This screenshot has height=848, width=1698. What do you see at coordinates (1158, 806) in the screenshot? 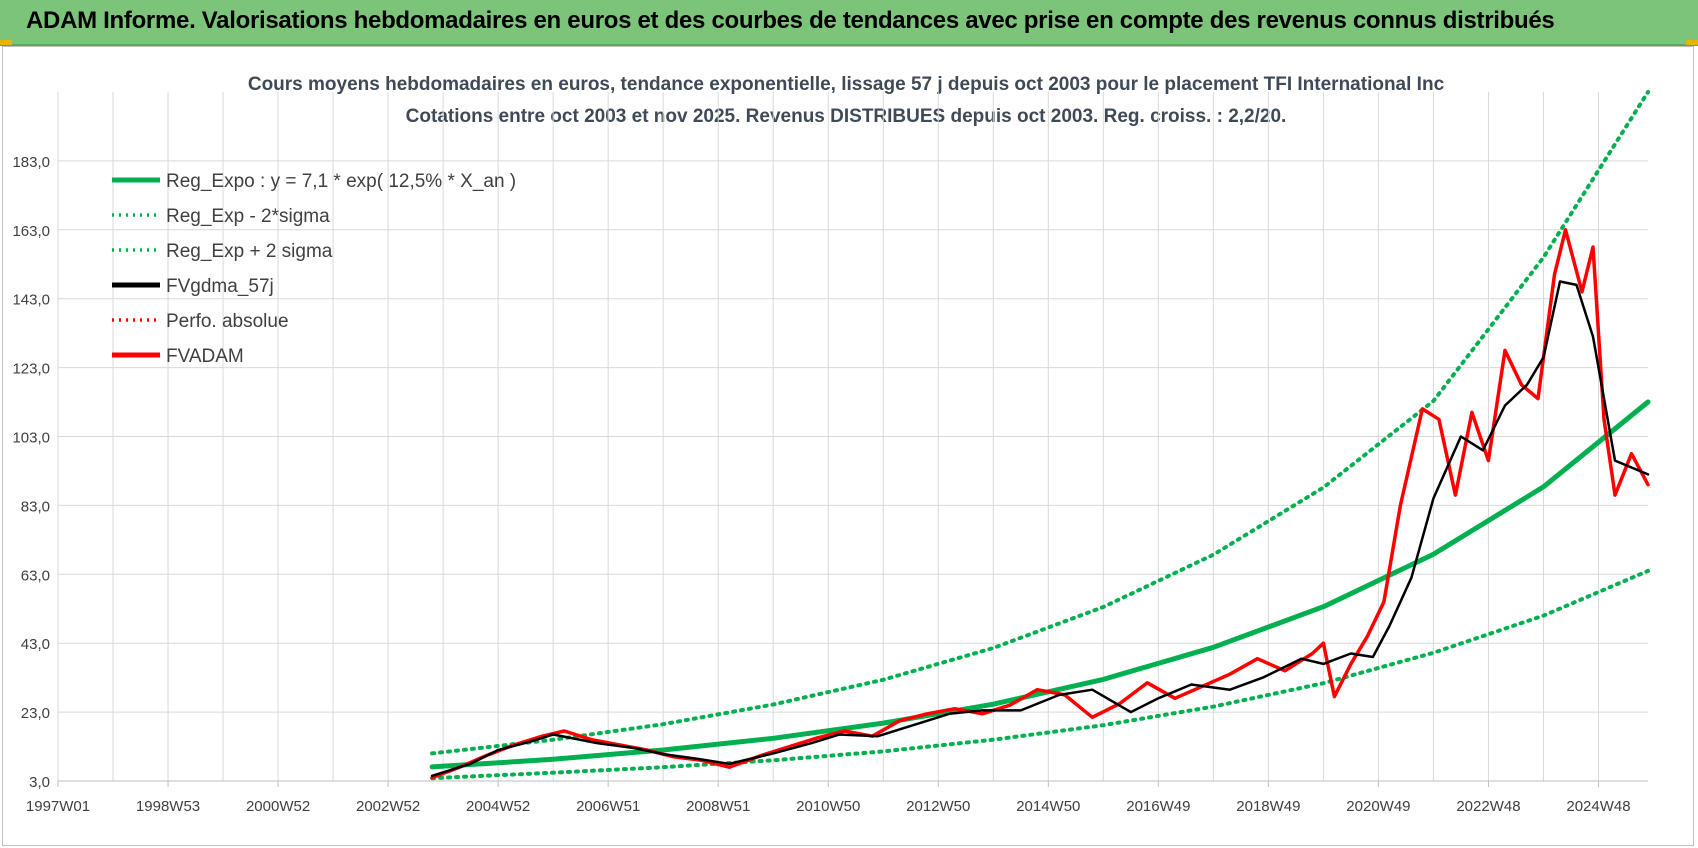
I see `x-tick-label: 2016W49` at bounding box center [1158, 806].